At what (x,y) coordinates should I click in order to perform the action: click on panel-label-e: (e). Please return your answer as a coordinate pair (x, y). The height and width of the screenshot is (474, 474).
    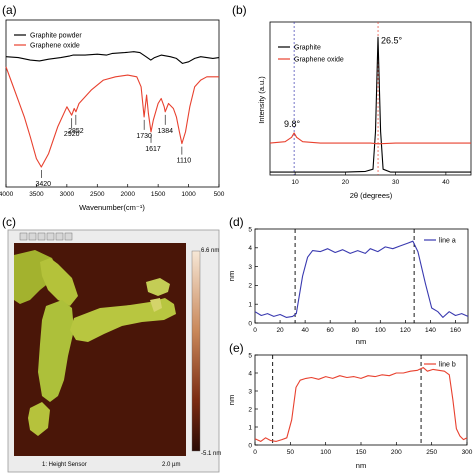
    Looking at the image, I should click on (236, 348).